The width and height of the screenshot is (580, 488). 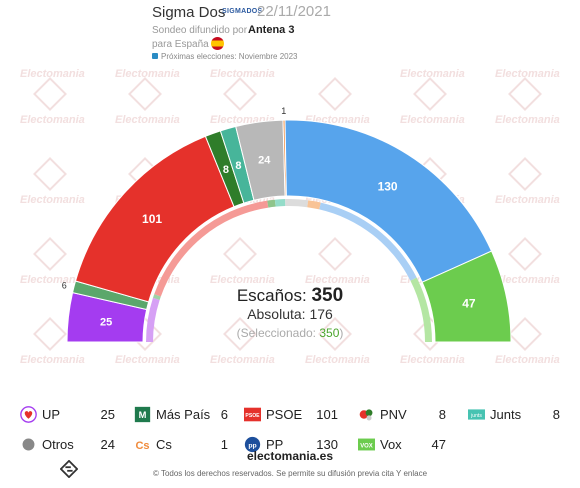 I want to click on total-seats: Escaños: 350, so click(x=290, y=296).